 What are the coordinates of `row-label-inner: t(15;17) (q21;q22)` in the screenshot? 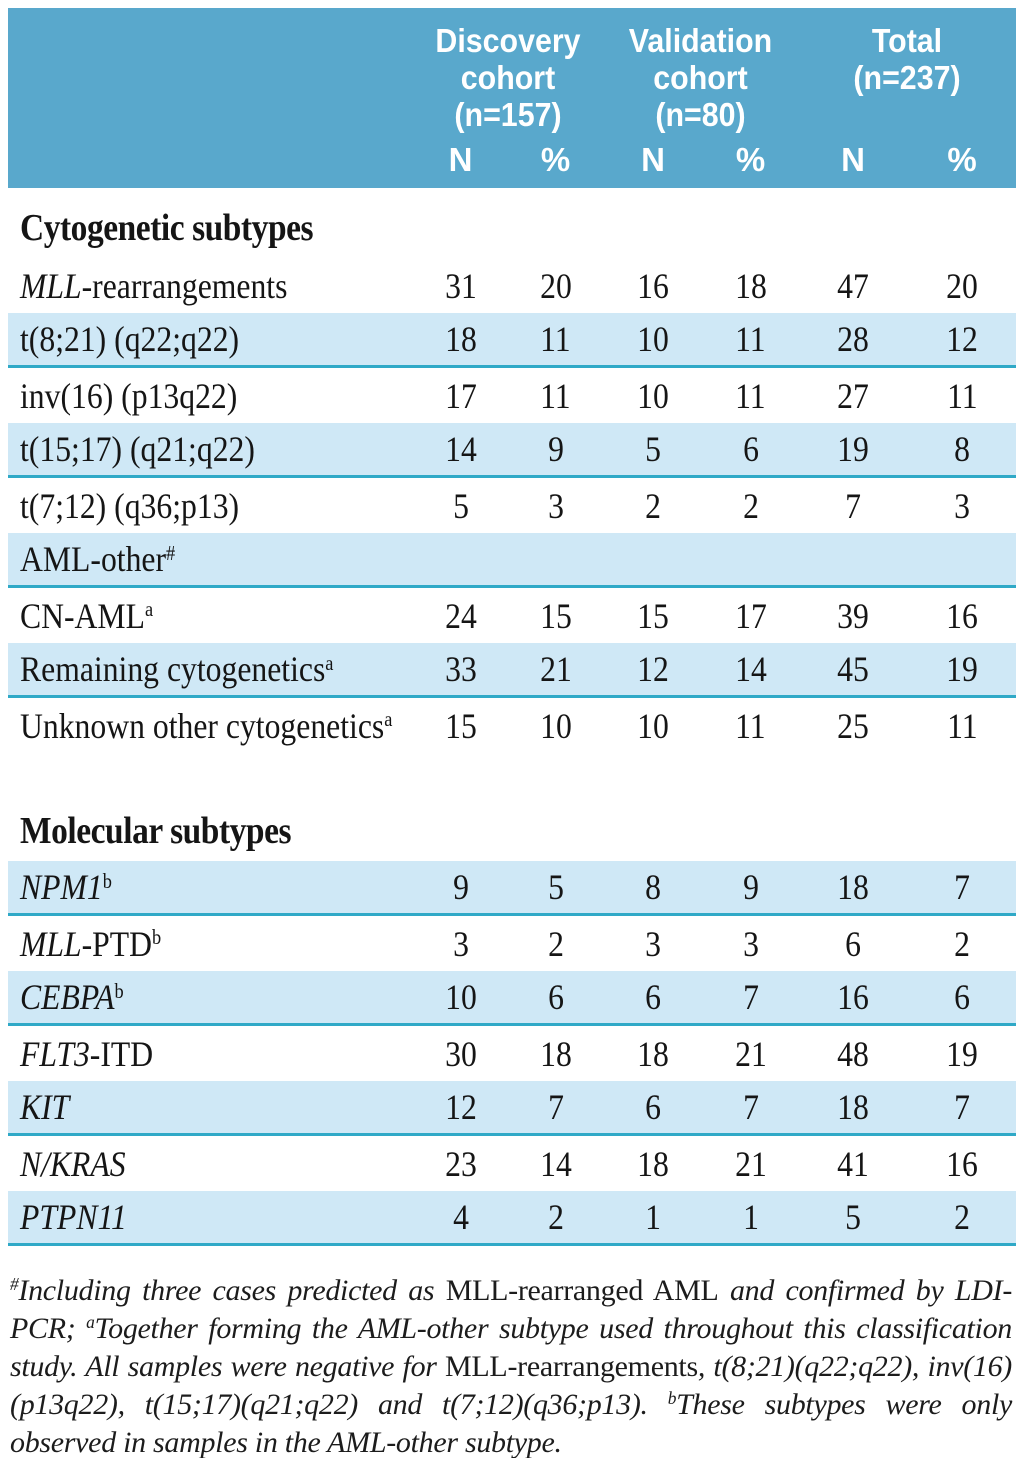 It's located at (137, 449).